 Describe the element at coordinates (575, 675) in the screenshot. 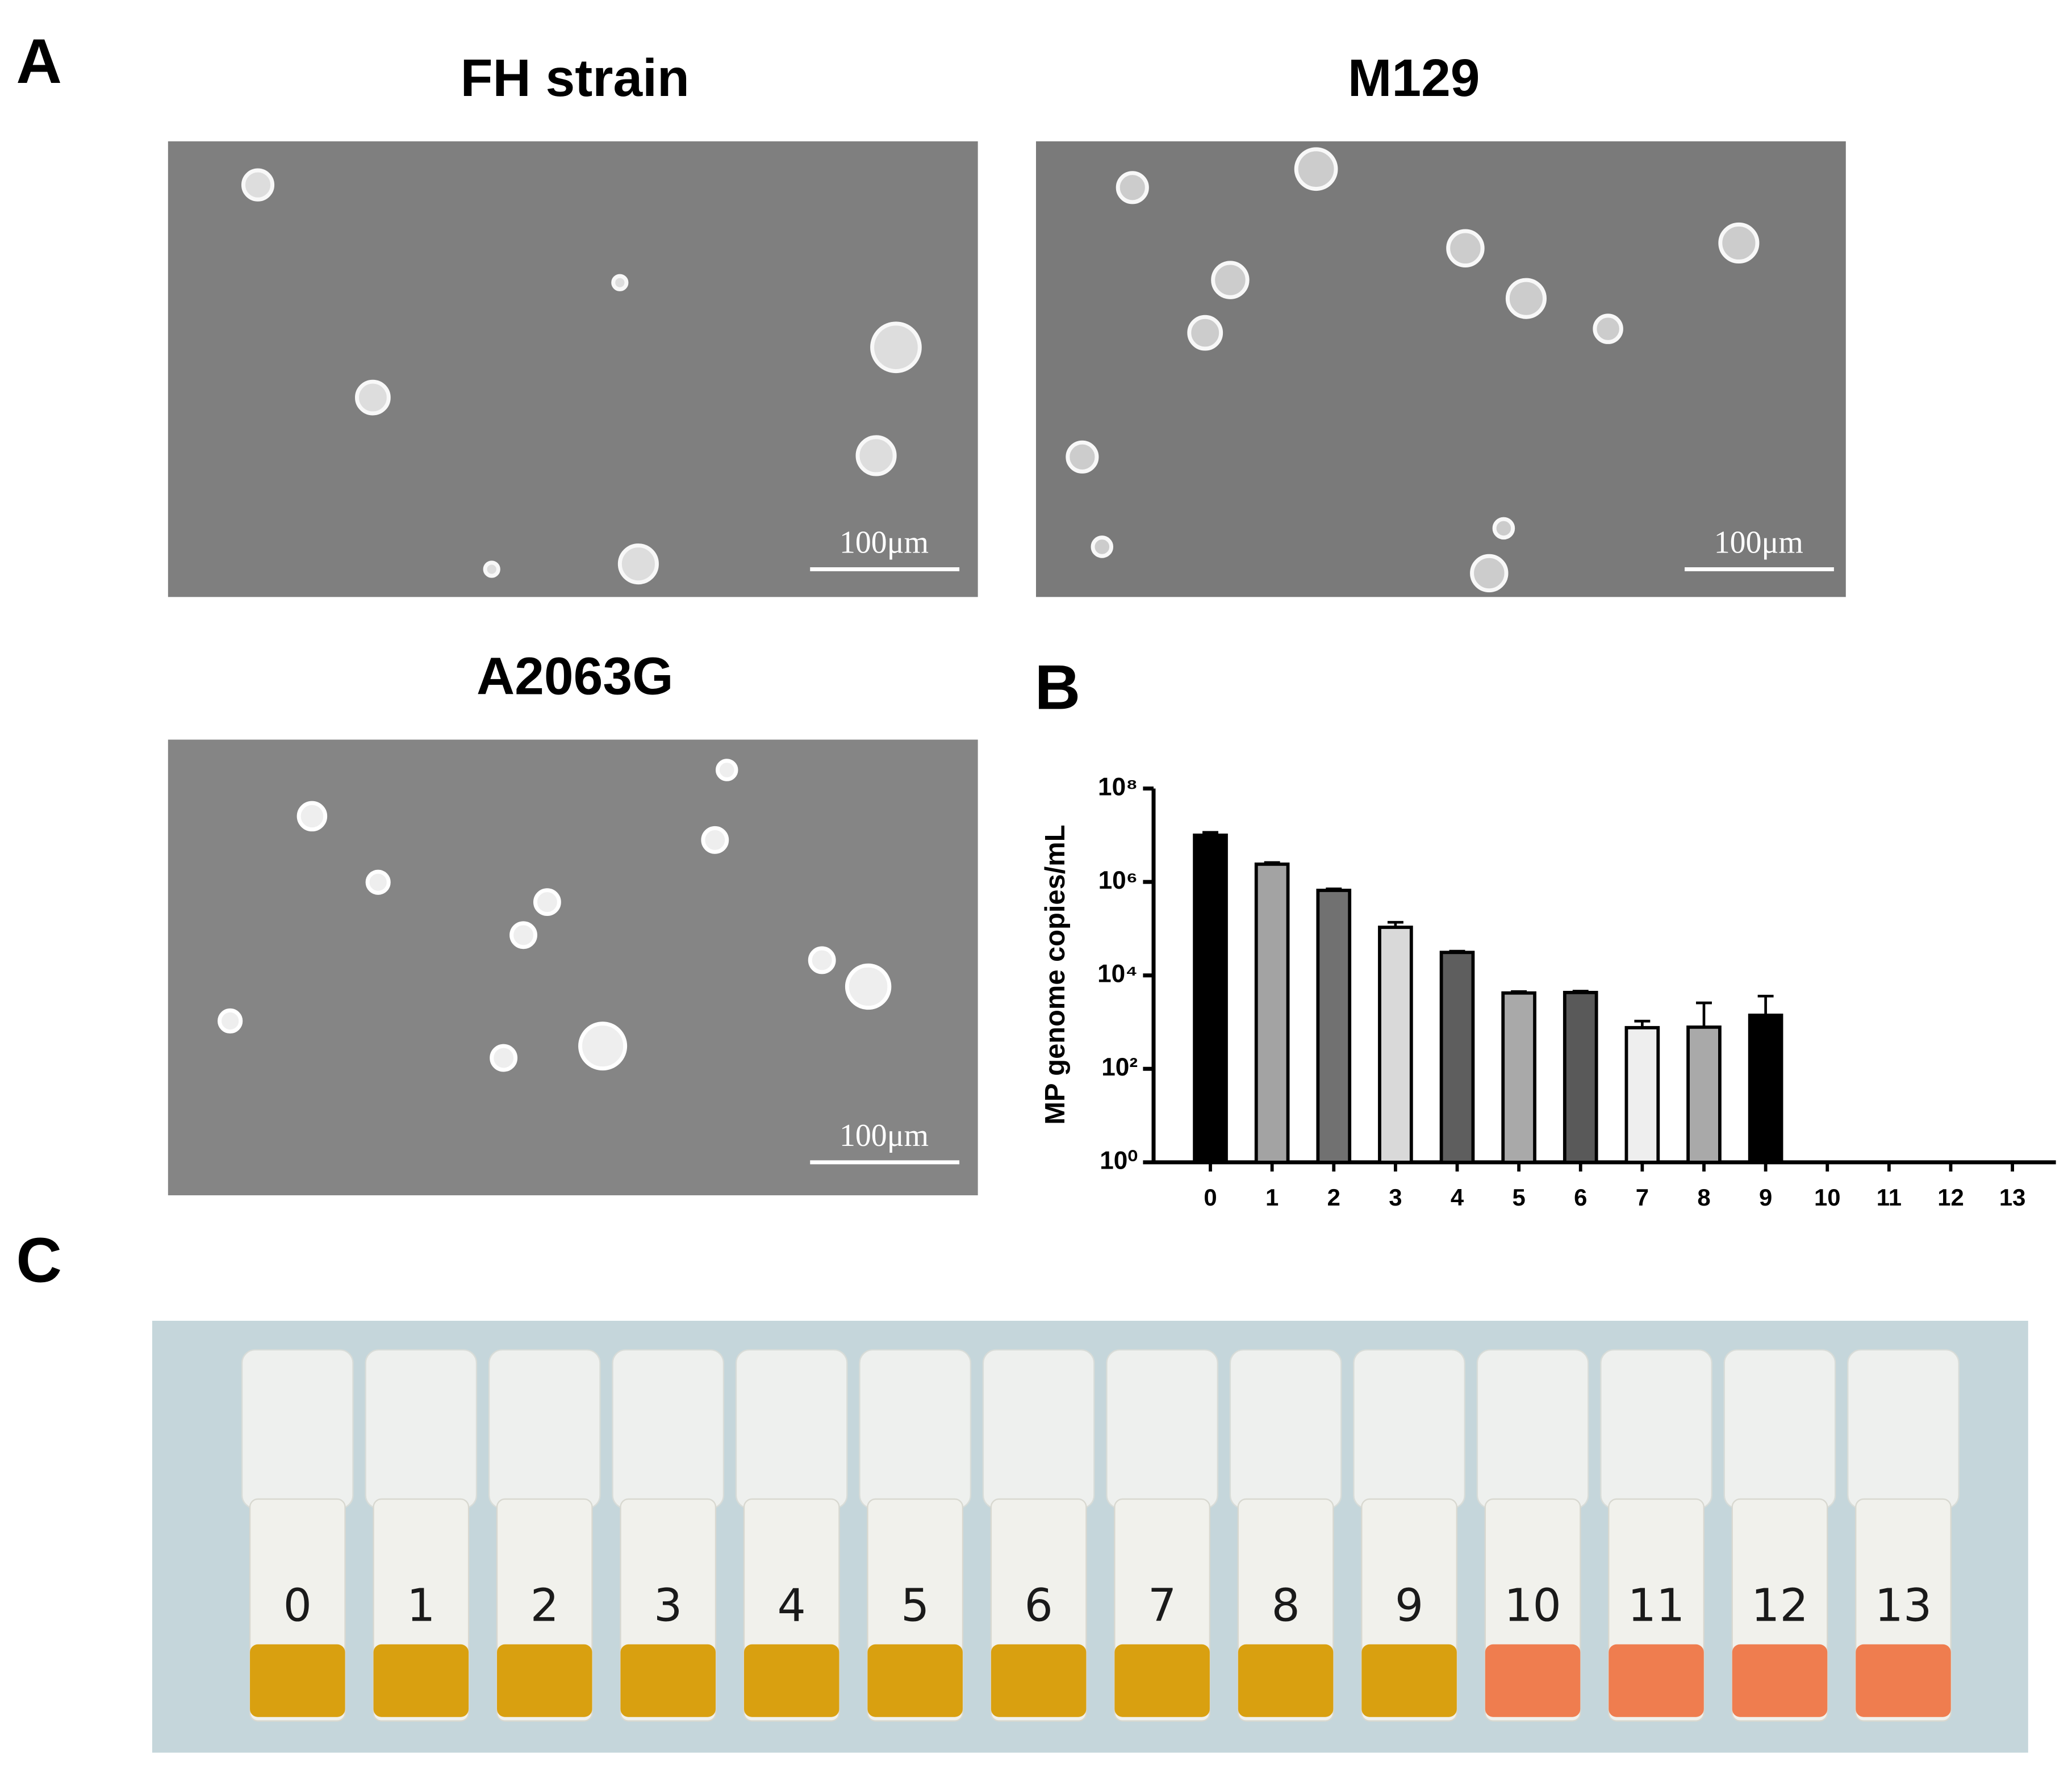

I see `image-title: A2063G` at that location.